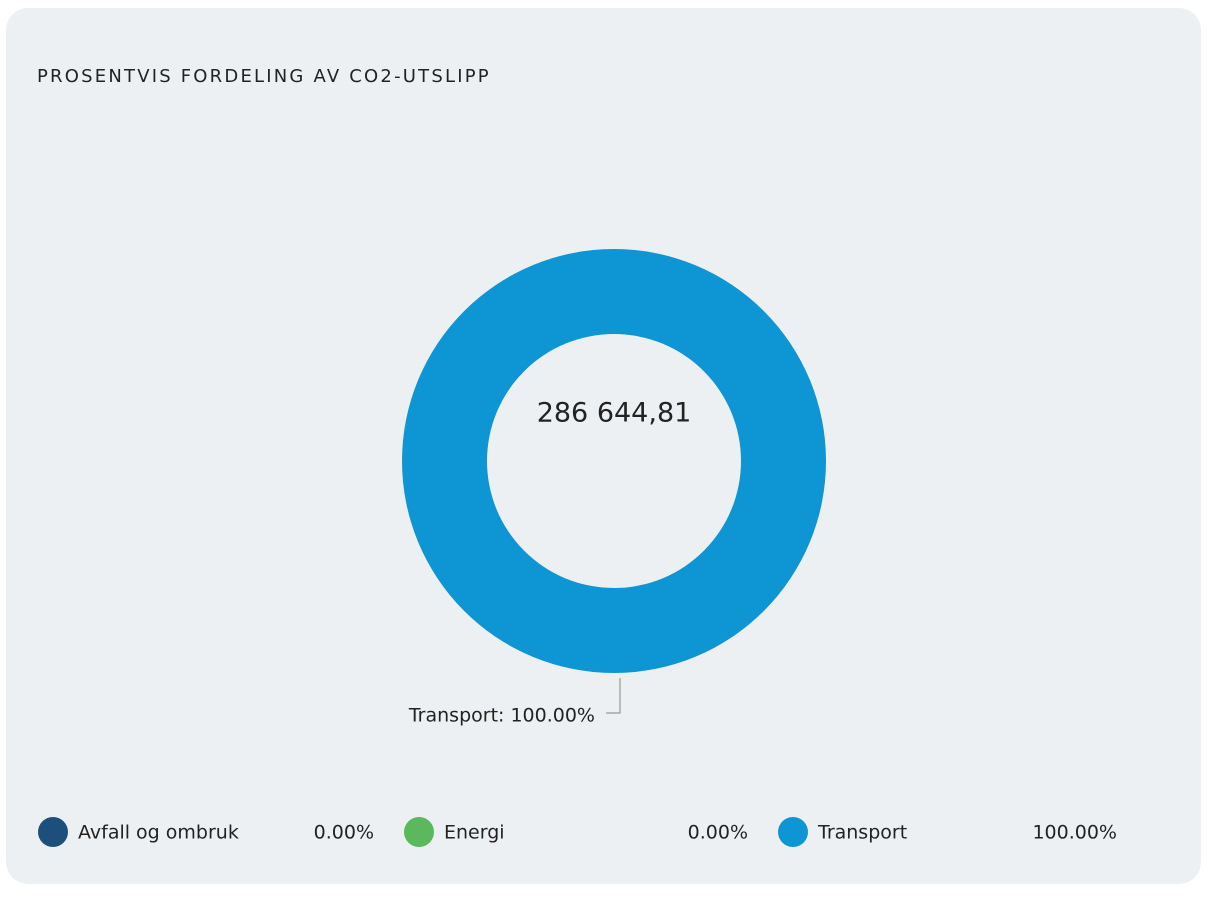 This screenshot has width=1207, height=908. What do you see at coordinates (501, 716) in the screenshot?
I see `data-label: Transport: 100.00%` at bounding box center [501, 716].